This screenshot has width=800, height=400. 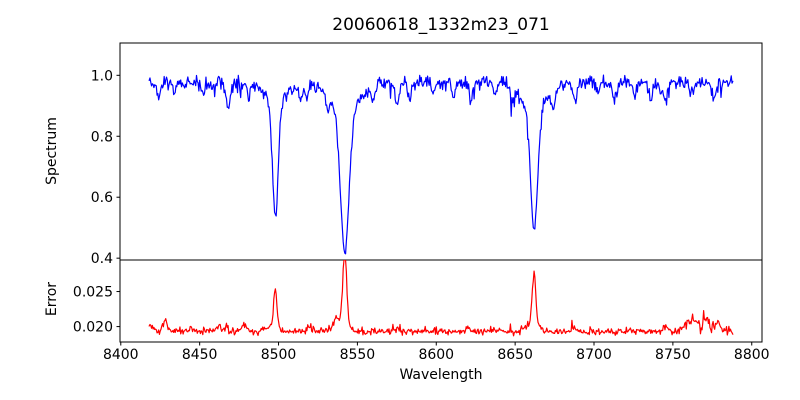 I want to click on error-y-axis-label: Error, so click(x=52, y=299).